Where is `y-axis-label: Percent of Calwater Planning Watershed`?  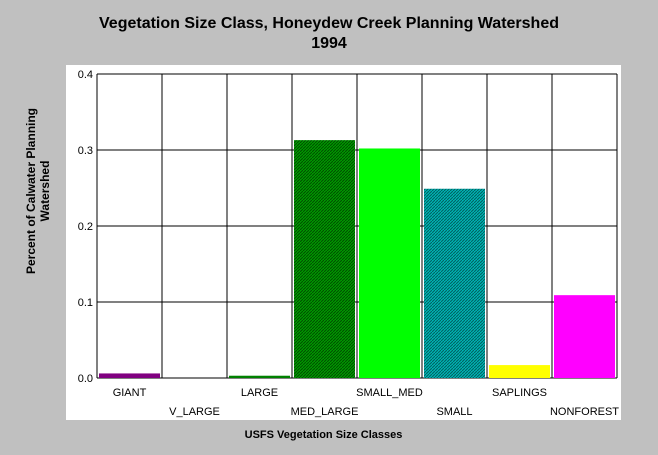 y-axis-label: Percent of Calwater Planning Watershed is located at coordinates (38, 191).